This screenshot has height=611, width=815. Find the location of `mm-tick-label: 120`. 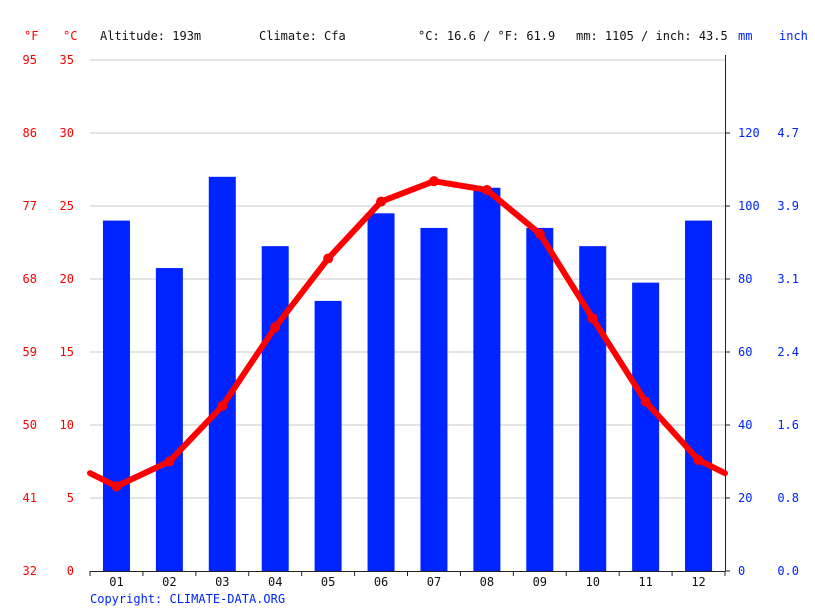

mm-tick-label: 120 is located at coordinates (749, 133).